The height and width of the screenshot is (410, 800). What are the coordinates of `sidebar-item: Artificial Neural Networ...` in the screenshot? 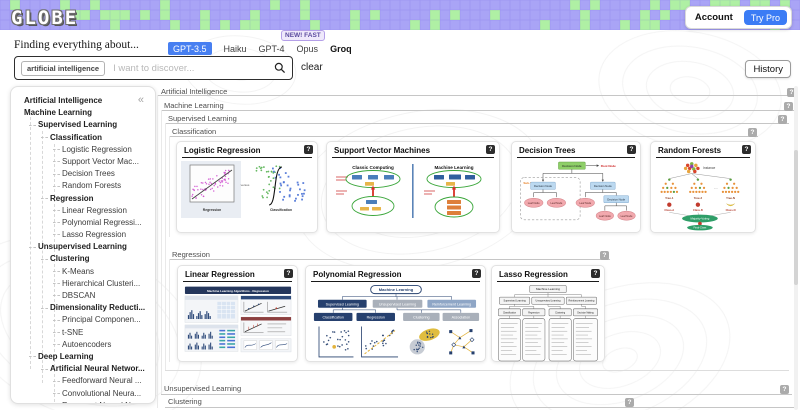 It's located at (83, 369).